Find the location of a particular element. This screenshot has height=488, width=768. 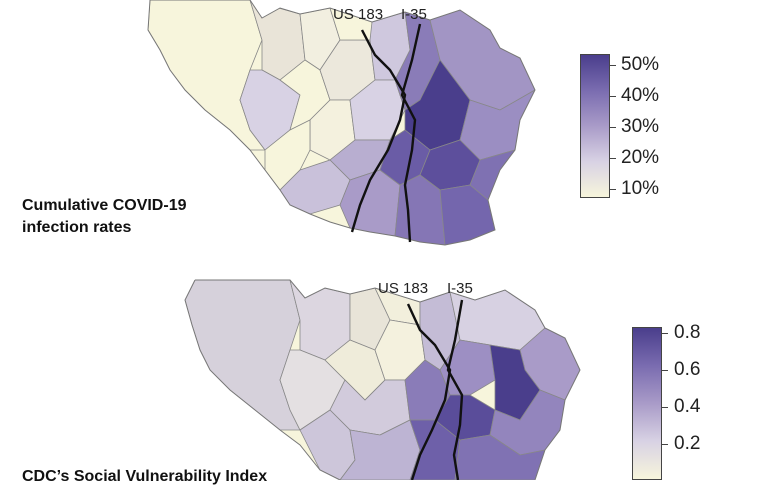

caption-line-1: CDC’s Social Vulnerability Index is located at coordinates (145, 476).